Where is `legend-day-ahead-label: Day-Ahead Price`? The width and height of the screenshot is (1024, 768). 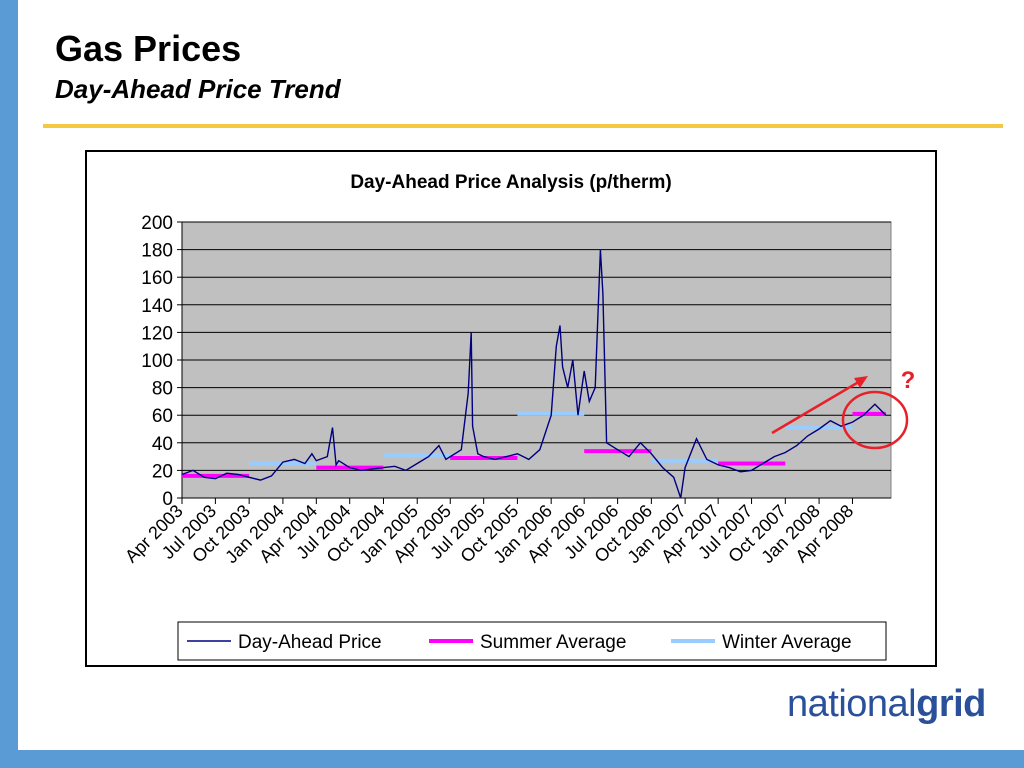 legend-day-ahead-label: Day-Ahead Price is located at coordinates (310, 642).